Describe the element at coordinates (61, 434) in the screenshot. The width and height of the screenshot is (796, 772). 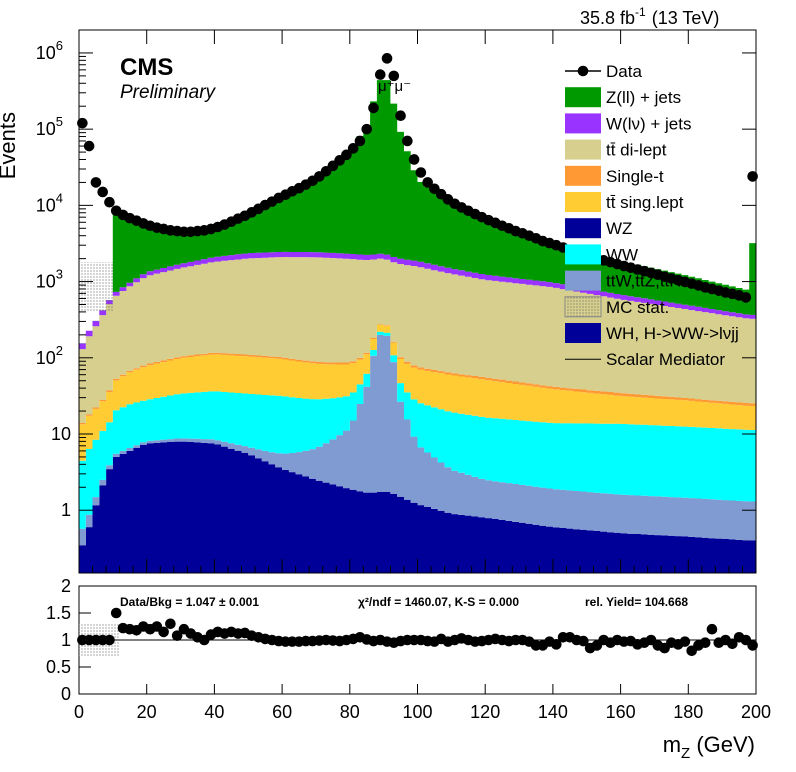
I see `y-tick-label: 10` at that location.